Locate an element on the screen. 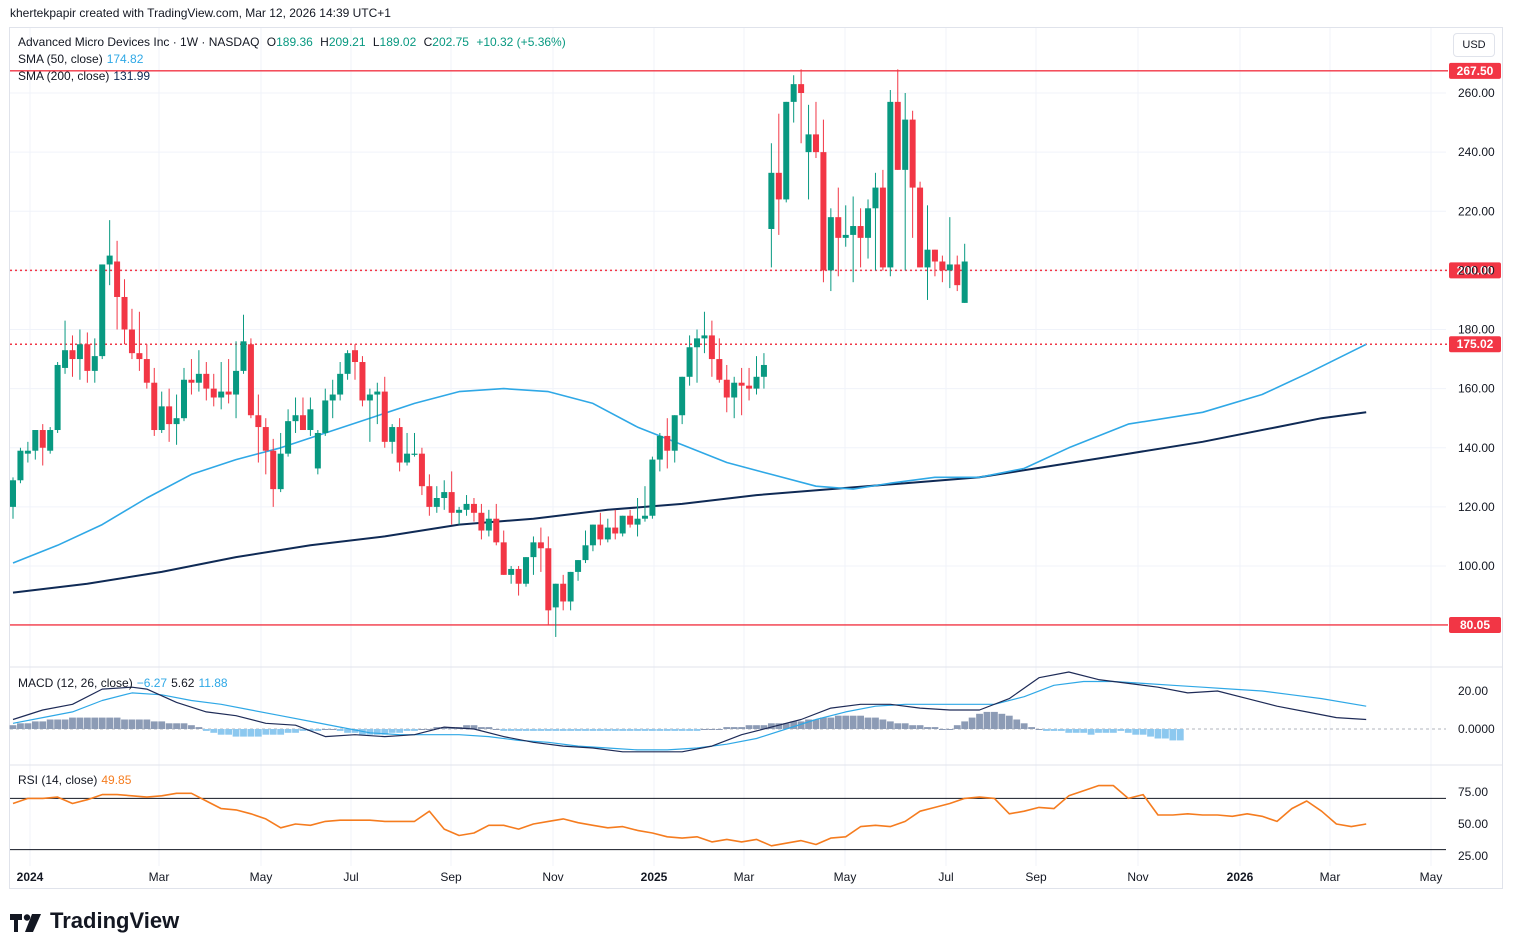 Image resolution: width=1514 pixels, height=951 pixels. sma200-legend: SMA (200, close) 131.99 is located at coordinates (84, 76).